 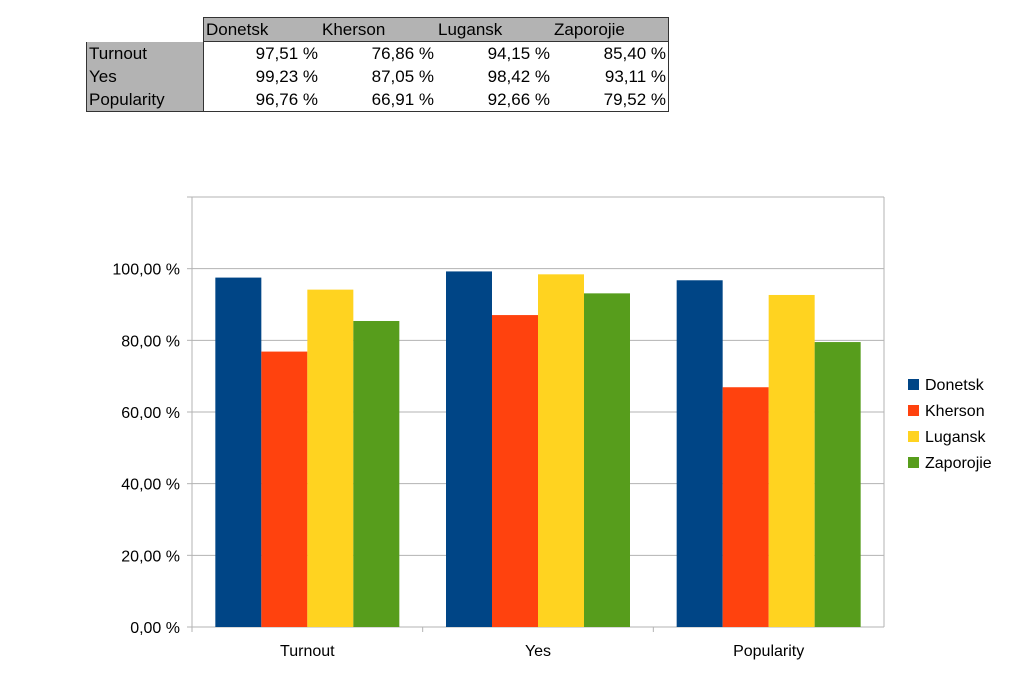 I want to click on table-cell: 96,76 %, so click(x=261, y=100).